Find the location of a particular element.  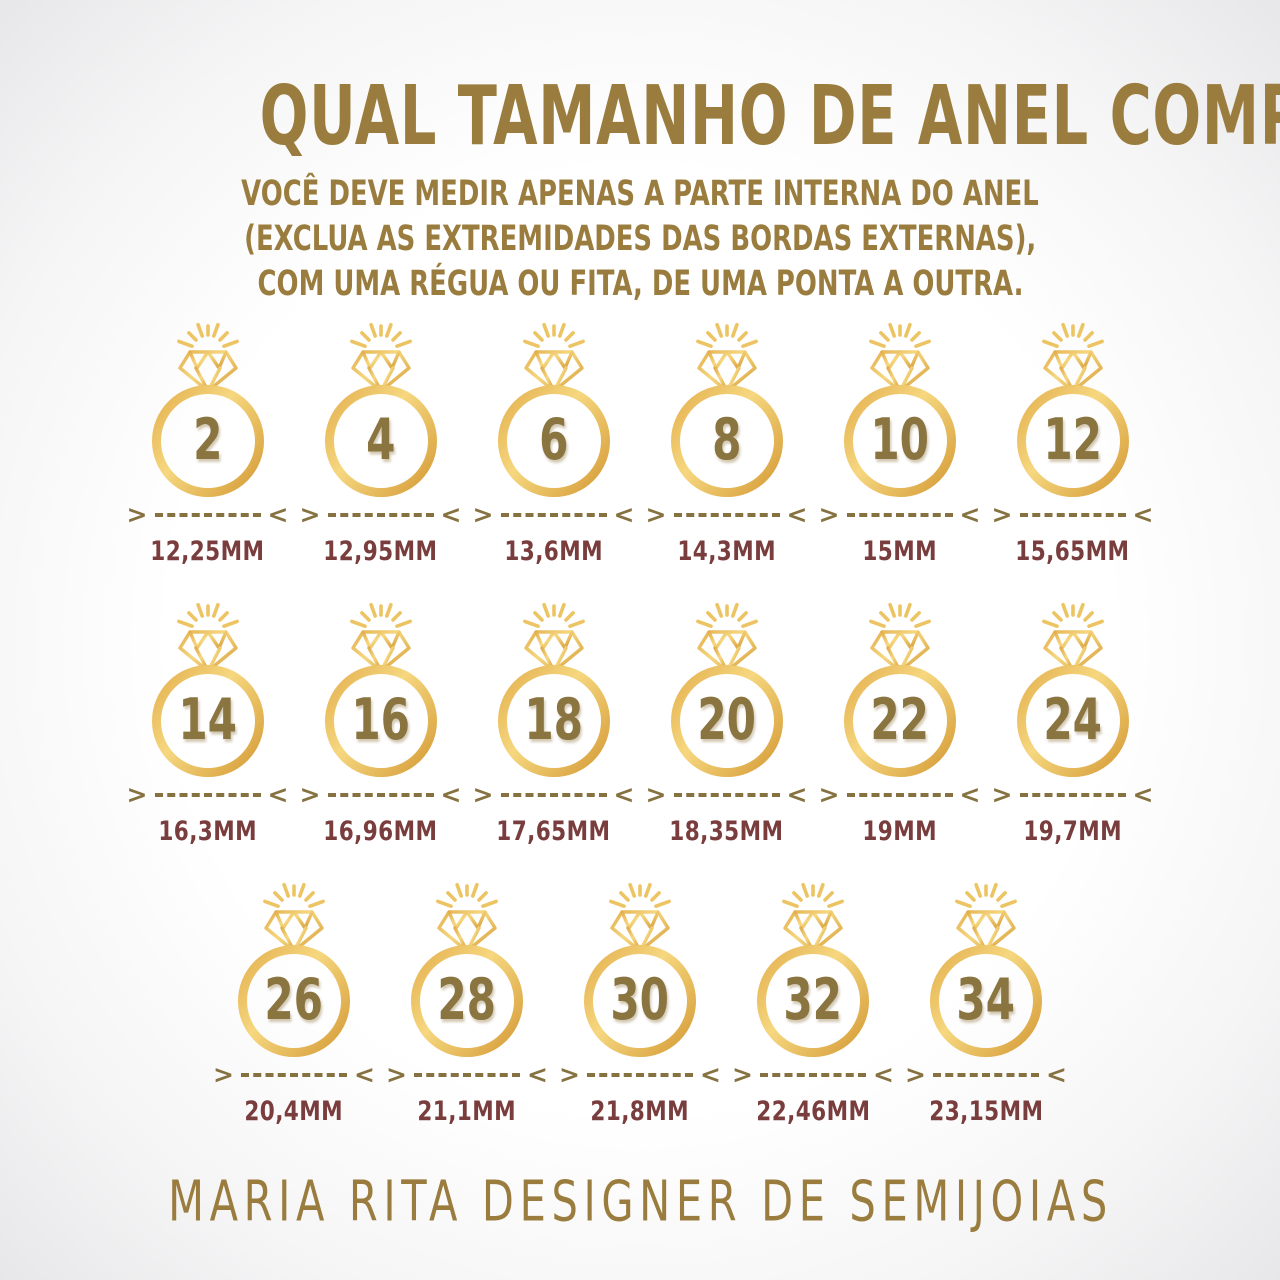

ring-size-item: 34 > < 23,15MM is located at coordinates (986, 1004).